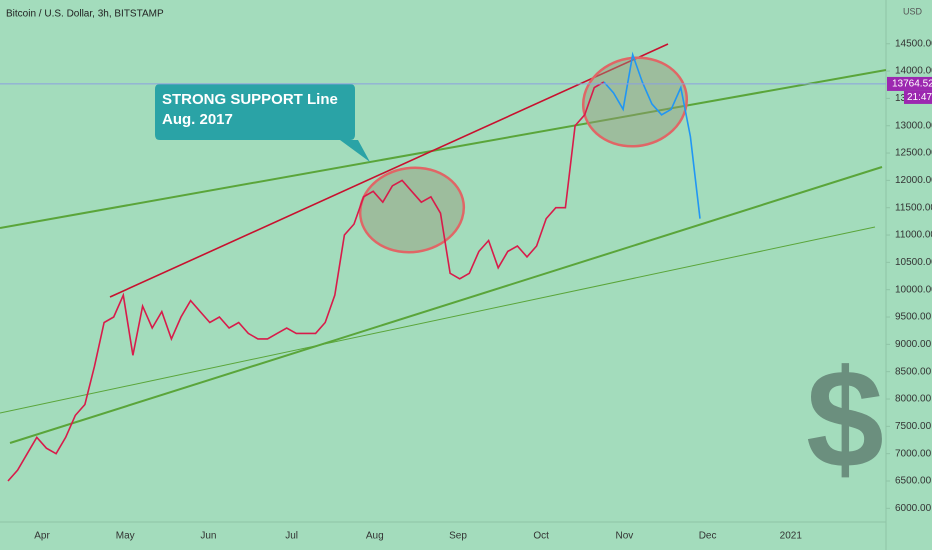 This screenshot has width=932, height=550. Describe the element at coordinates (913, 344) in the screenshot. I see `y-tick-label: 9000.00` at that location.